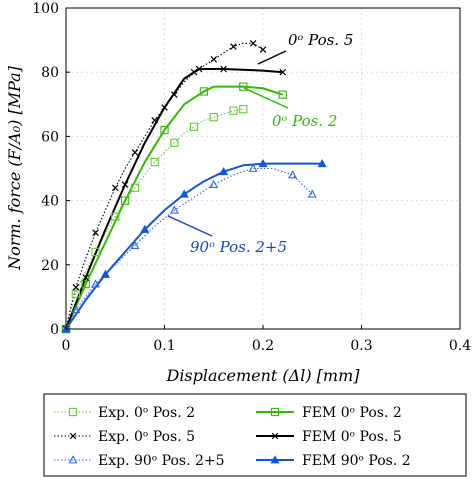 This screenshot has width=474, height=481. Describe the element at coordinates (361, 346) in the screenshot. I see `x-tick-label: 0.3` at that location.